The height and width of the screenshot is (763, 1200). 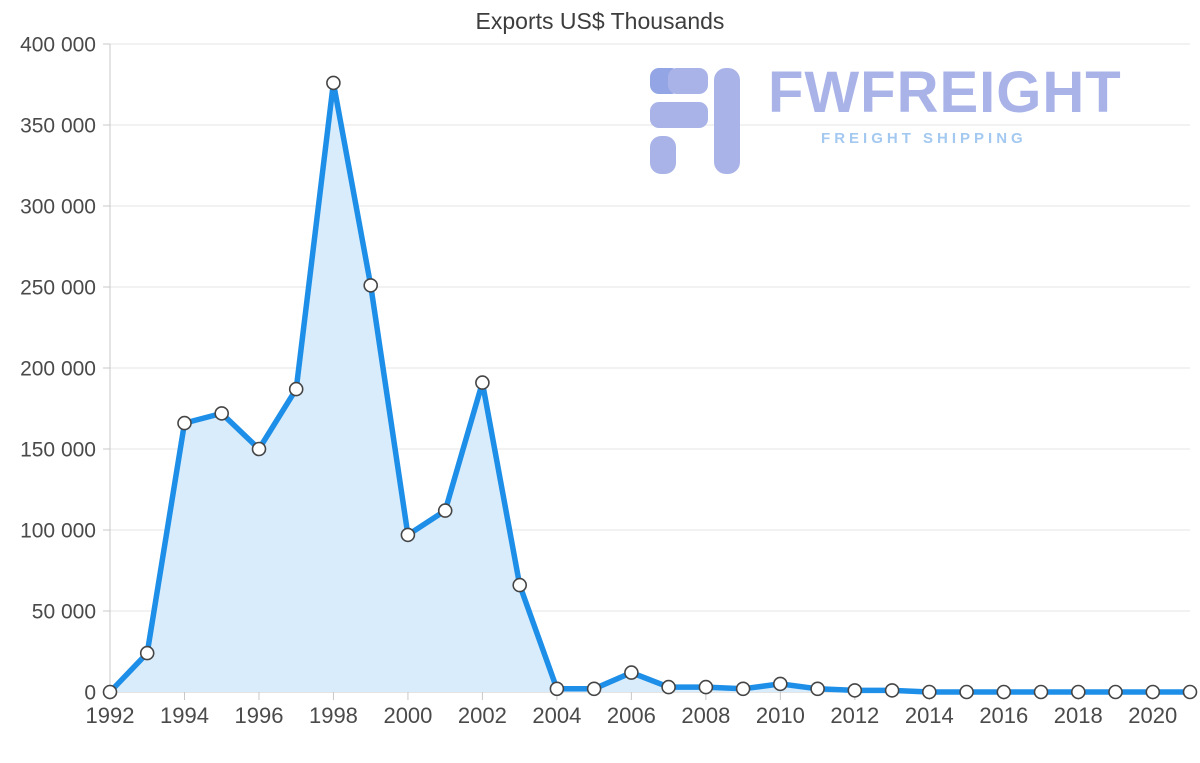 What do you see at coordinates (407, 715) in the screenshot?
I see `x-tick-label: 2000` at bounding box center [407, 715].